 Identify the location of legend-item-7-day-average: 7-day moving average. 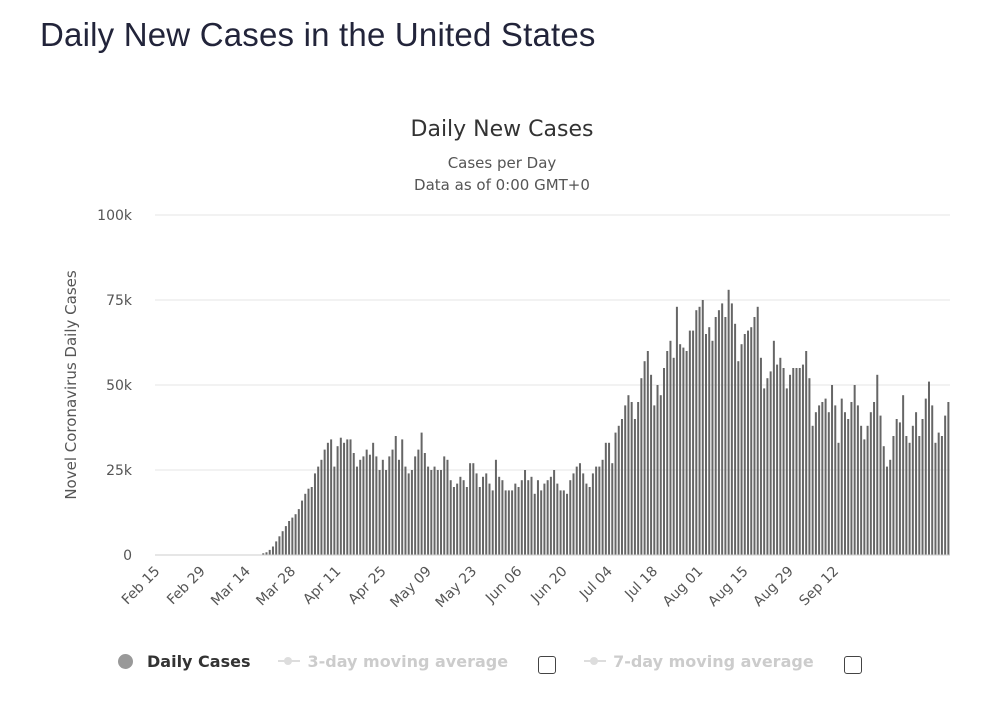
(699, 661).